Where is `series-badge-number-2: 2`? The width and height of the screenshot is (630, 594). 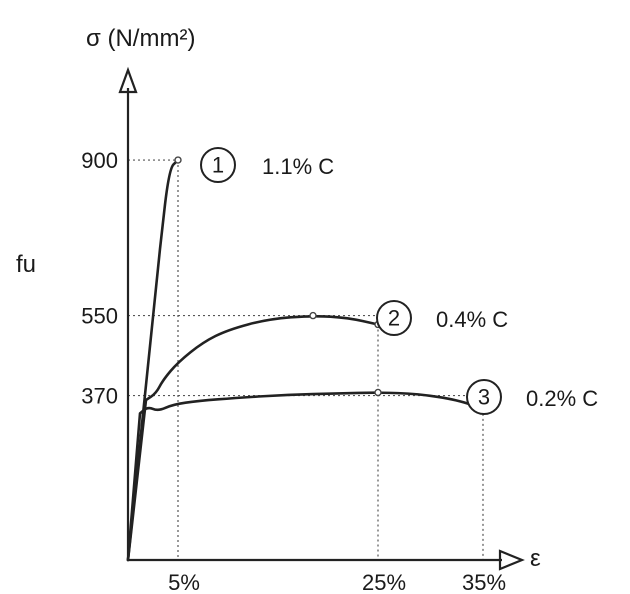 series-badge-number-2: 2 is located at coordinates (394, 318).